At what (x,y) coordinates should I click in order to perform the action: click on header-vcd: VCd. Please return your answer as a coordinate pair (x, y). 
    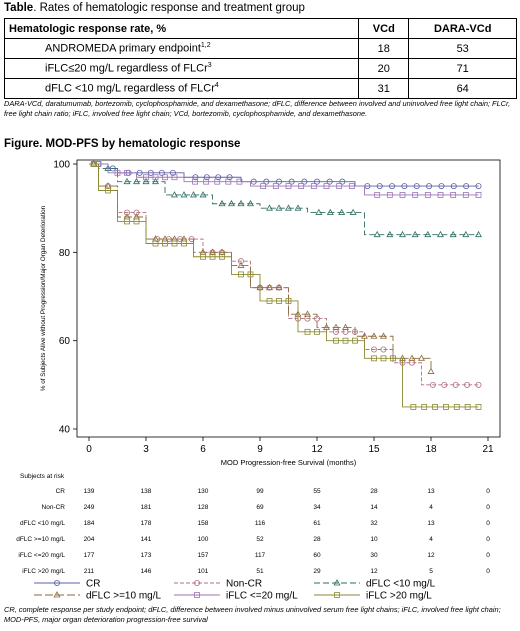
    Looking at the image, I should click on (384, 28).